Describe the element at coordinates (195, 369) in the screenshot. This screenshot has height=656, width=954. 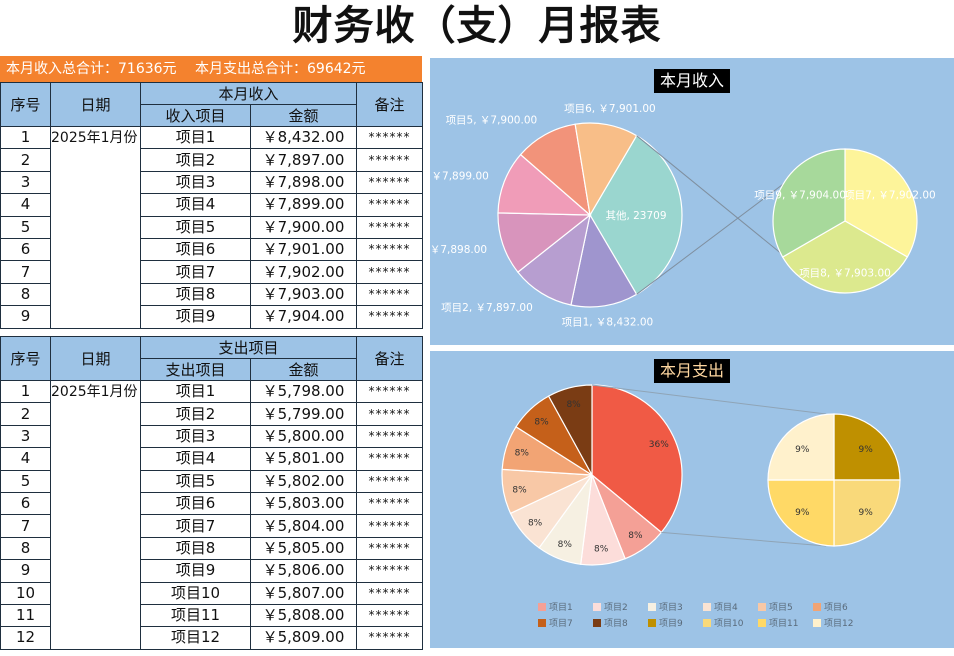
I see `col-item-header: 支出项目` at that location.